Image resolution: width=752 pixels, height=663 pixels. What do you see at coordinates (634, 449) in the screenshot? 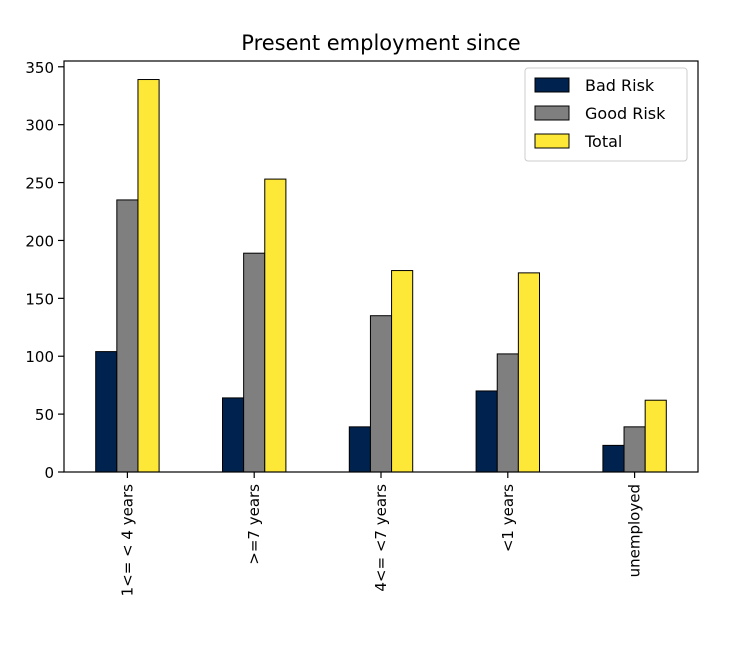
I see `bar-good-risk-unemployed` at bounding box center [634, 449].